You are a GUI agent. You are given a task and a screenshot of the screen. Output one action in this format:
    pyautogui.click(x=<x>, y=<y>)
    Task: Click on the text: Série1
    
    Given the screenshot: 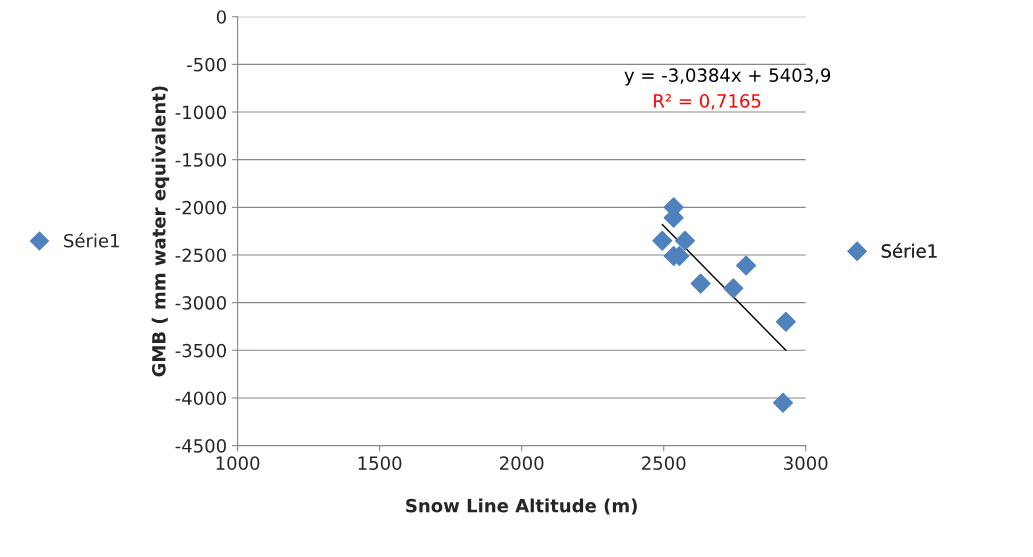 What is the action you would take?
    pyautogui.click(x=91, y=240)
    